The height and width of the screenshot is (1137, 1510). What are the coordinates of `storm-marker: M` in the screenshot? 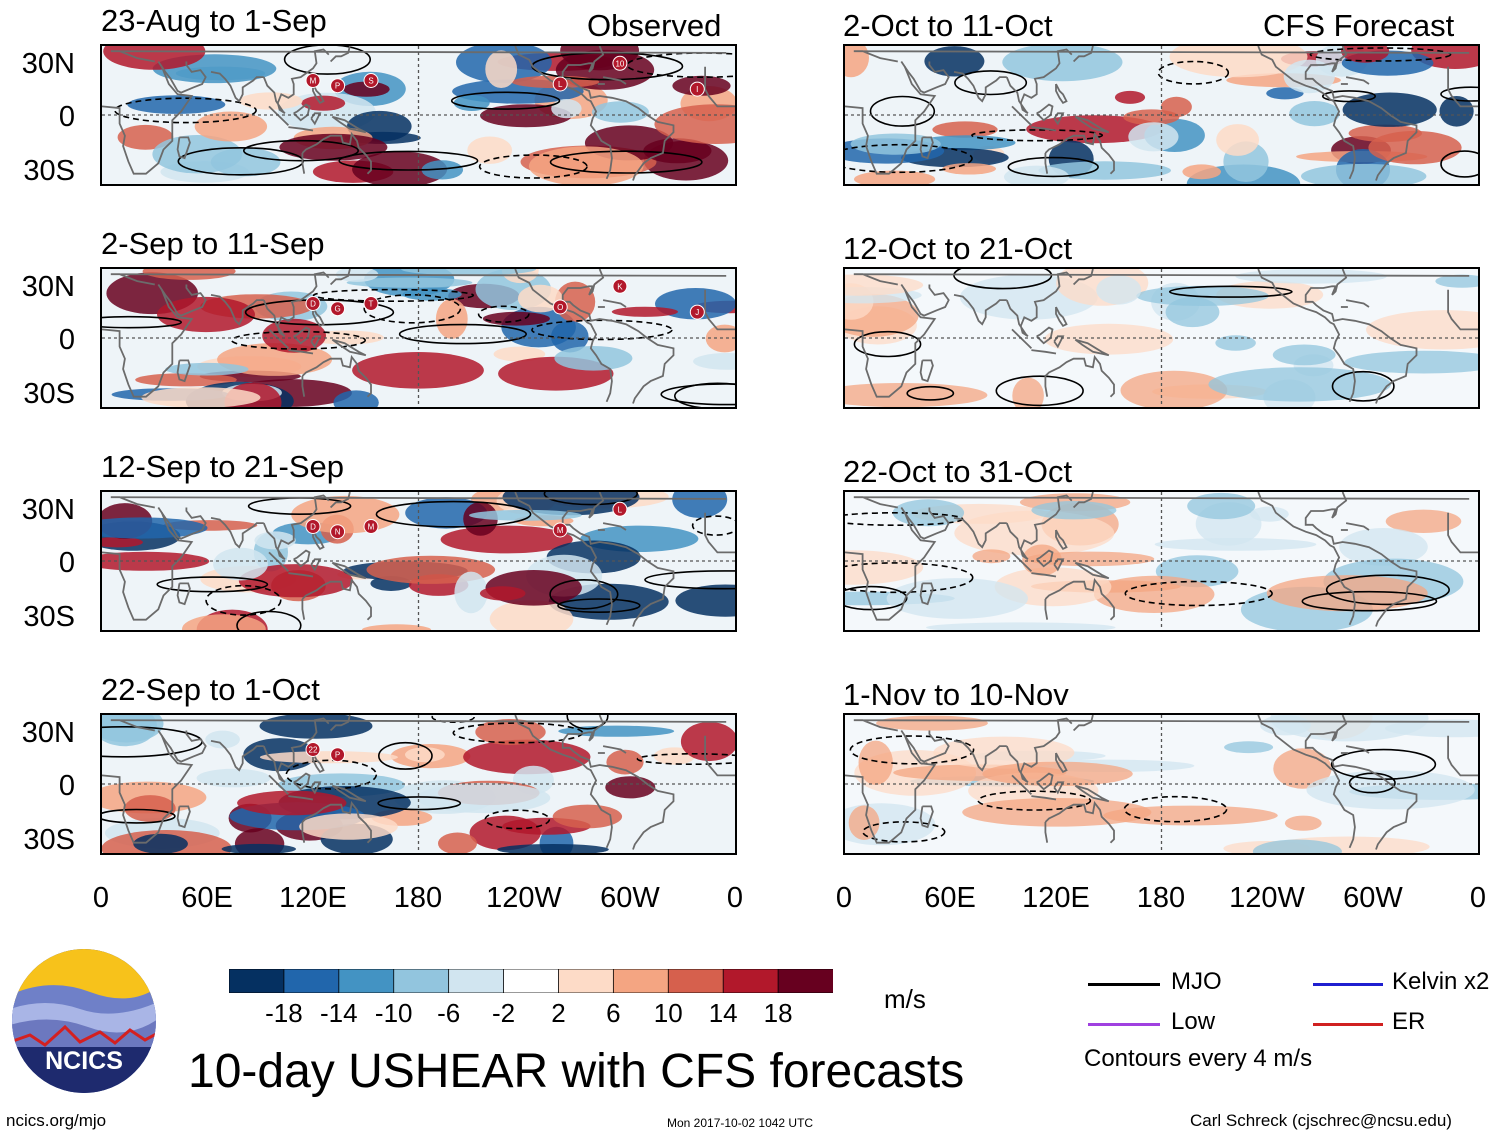 It's located at (313, 80).